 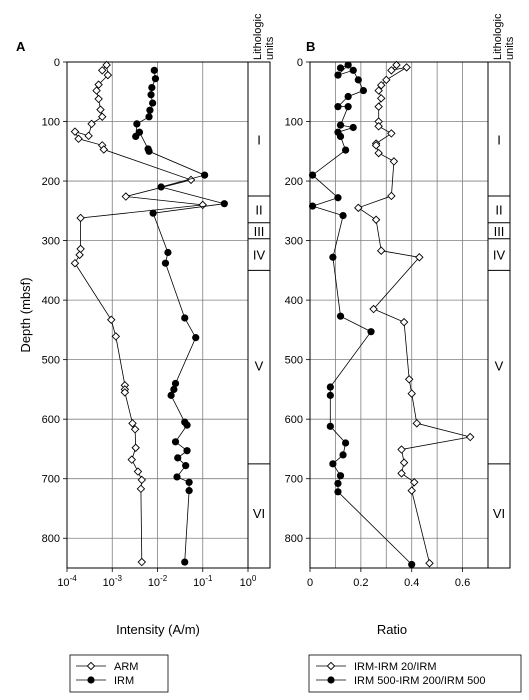 I want to click on lithology-a-unit-label: VI, so click(x=259, y=513).